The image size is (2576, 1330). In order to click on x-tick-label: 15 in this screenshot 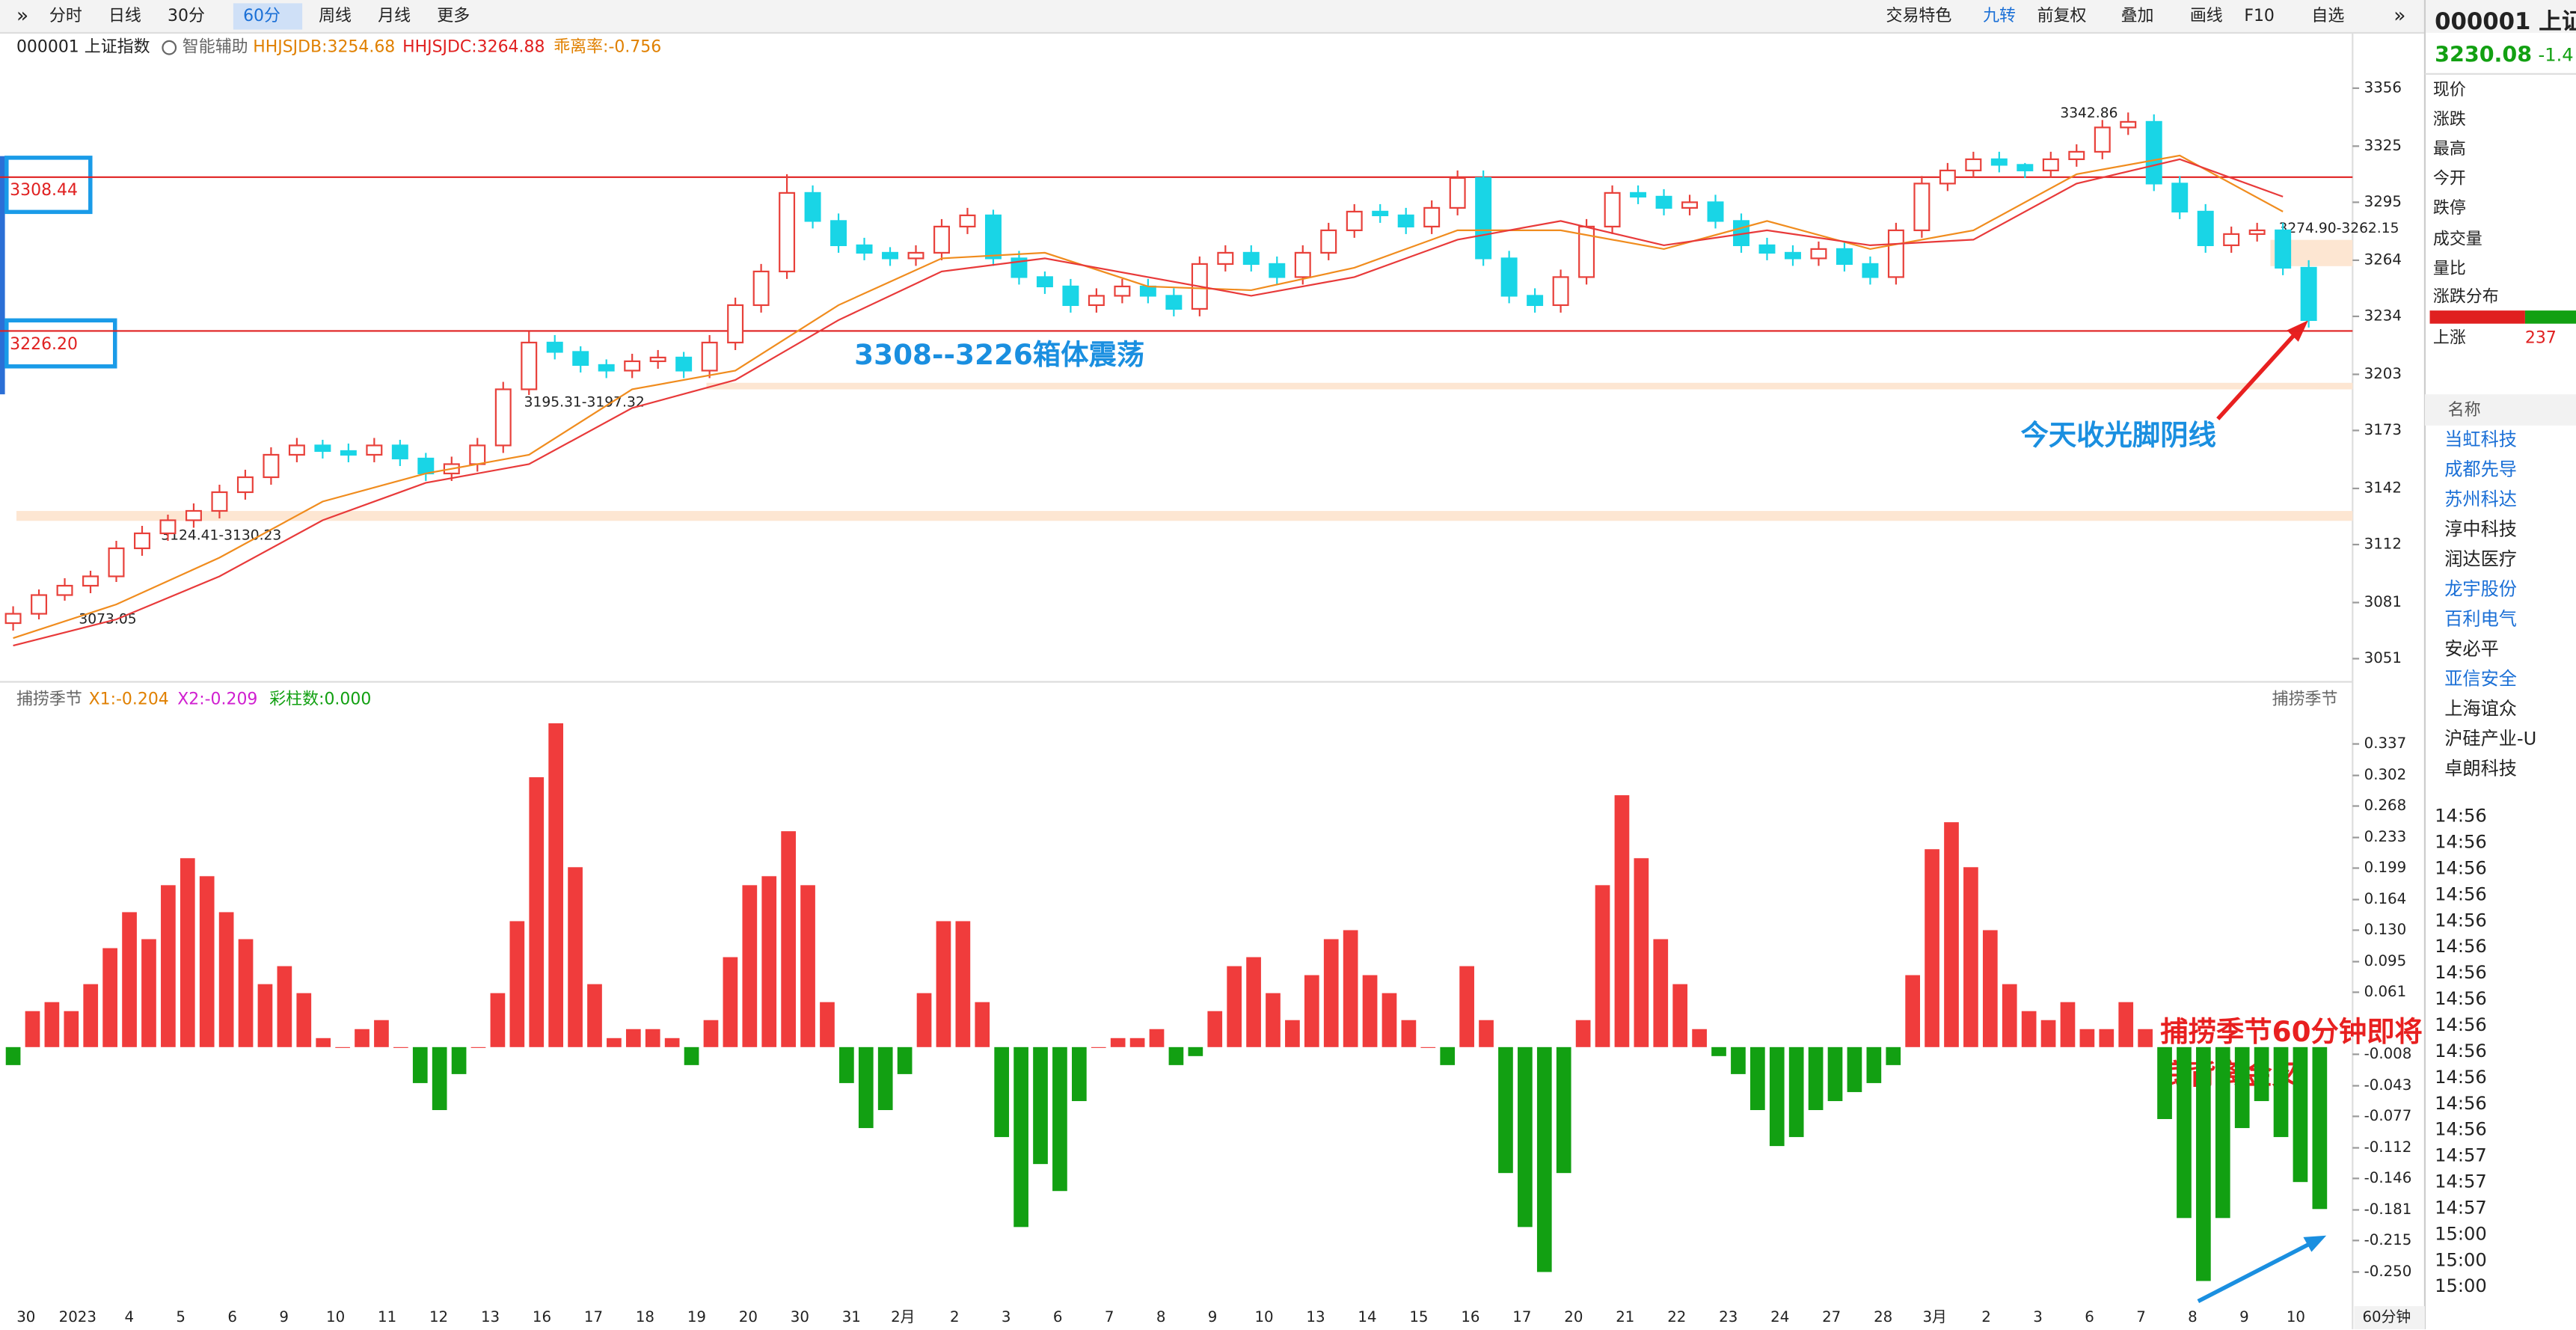, I will do `click(1418, 1317)`.